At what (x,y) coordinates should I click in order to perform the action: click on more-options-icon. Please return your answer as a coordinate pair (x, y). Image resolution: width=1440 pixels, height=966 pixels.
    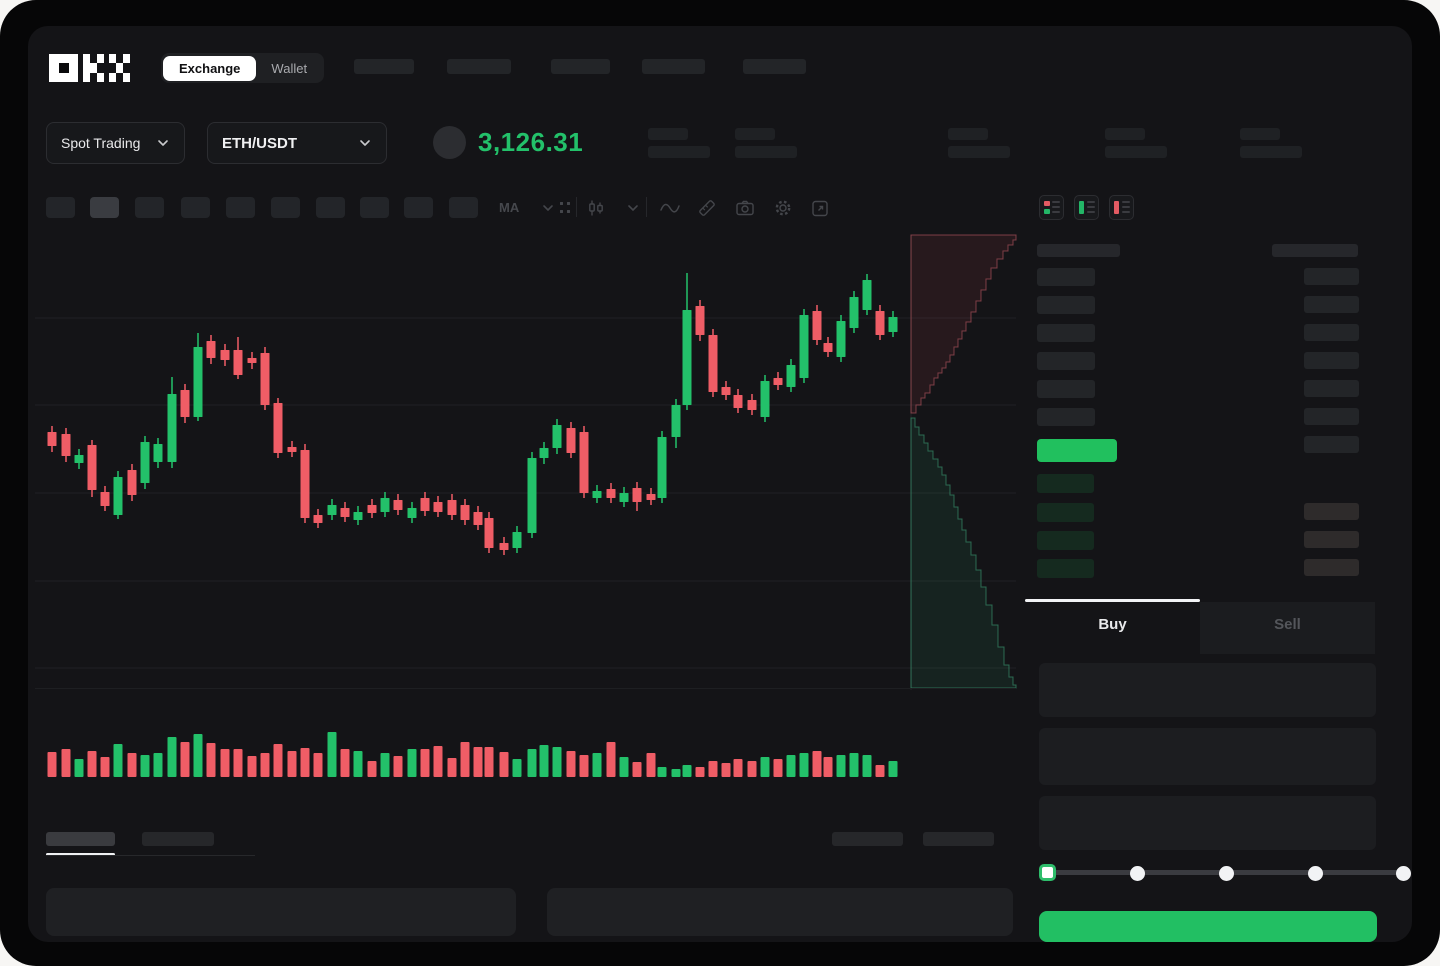
    Looking at the image, I should click on (565, 208).